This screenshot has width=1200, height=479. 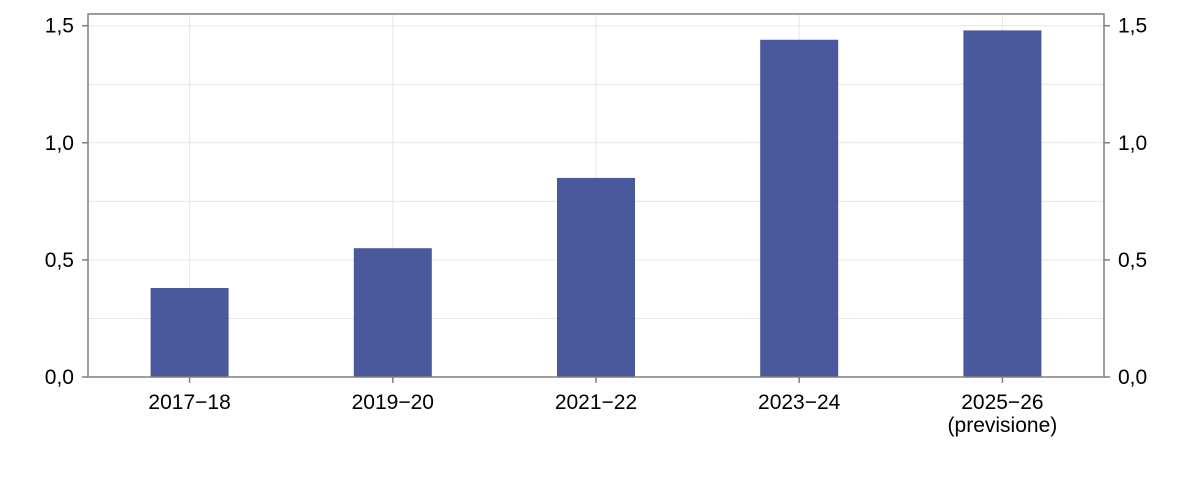 I want to click on x-tick-label-3: 2023−24, so click(x=799, y=402).